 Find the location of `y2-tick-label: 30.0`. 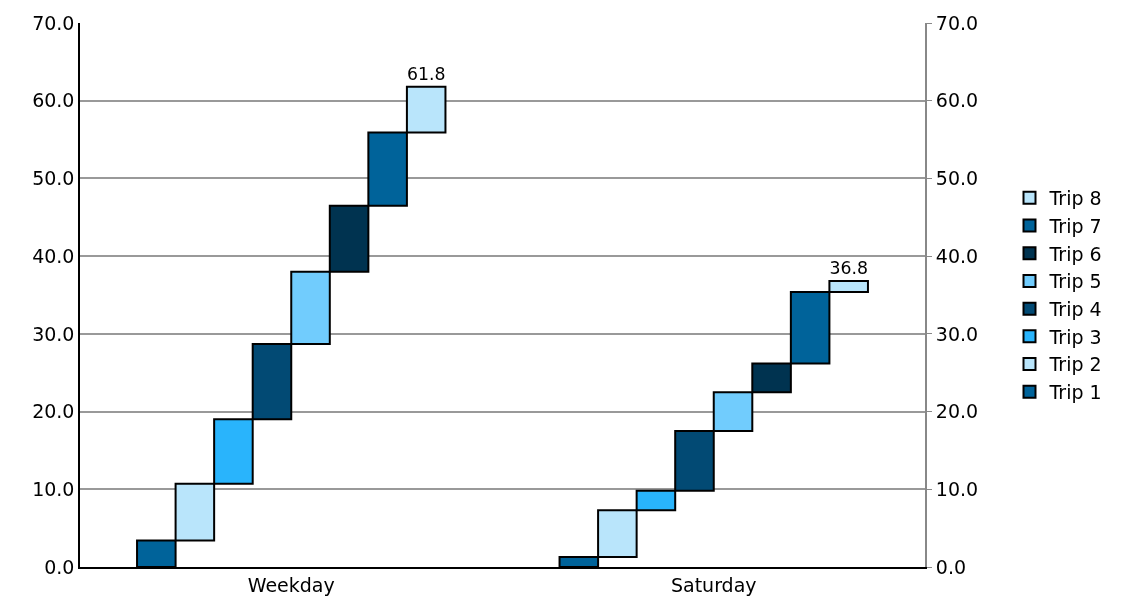

y2-tick-label: 30.0 is located at coordinates (957, 333).